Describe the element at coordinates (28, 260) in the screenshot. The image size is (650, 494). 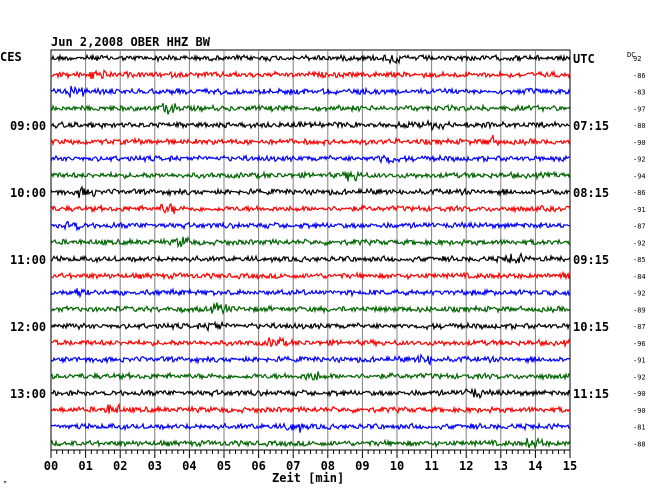
I see `left-hour-label: 11:00` at that location.